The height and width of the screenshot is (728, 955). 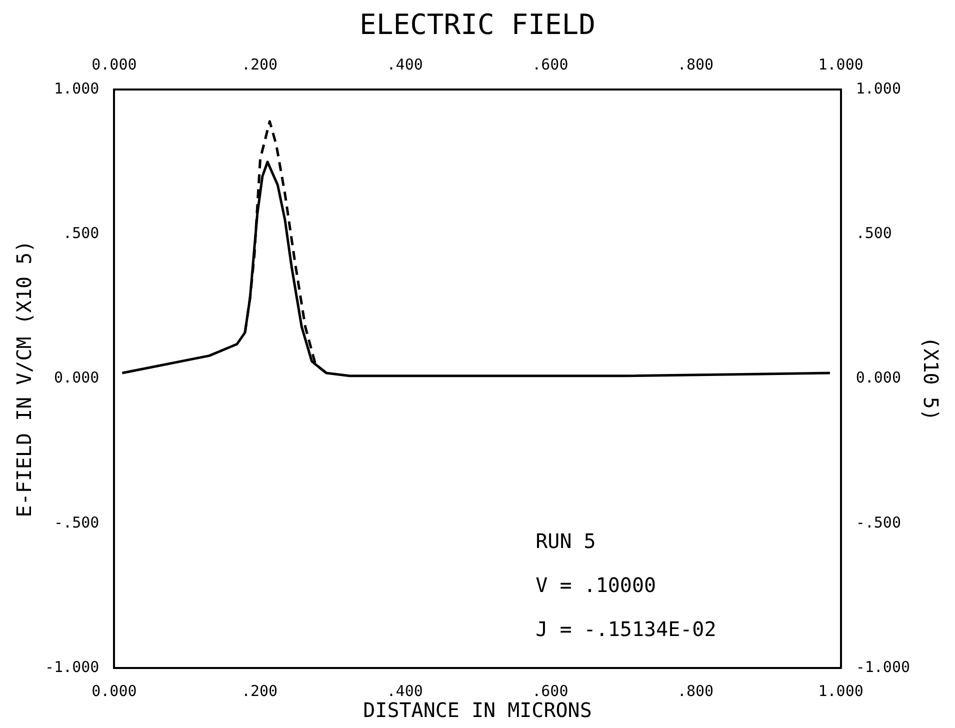 I want to click on x-tick-label: 1.000, so click(x=841, y=691).